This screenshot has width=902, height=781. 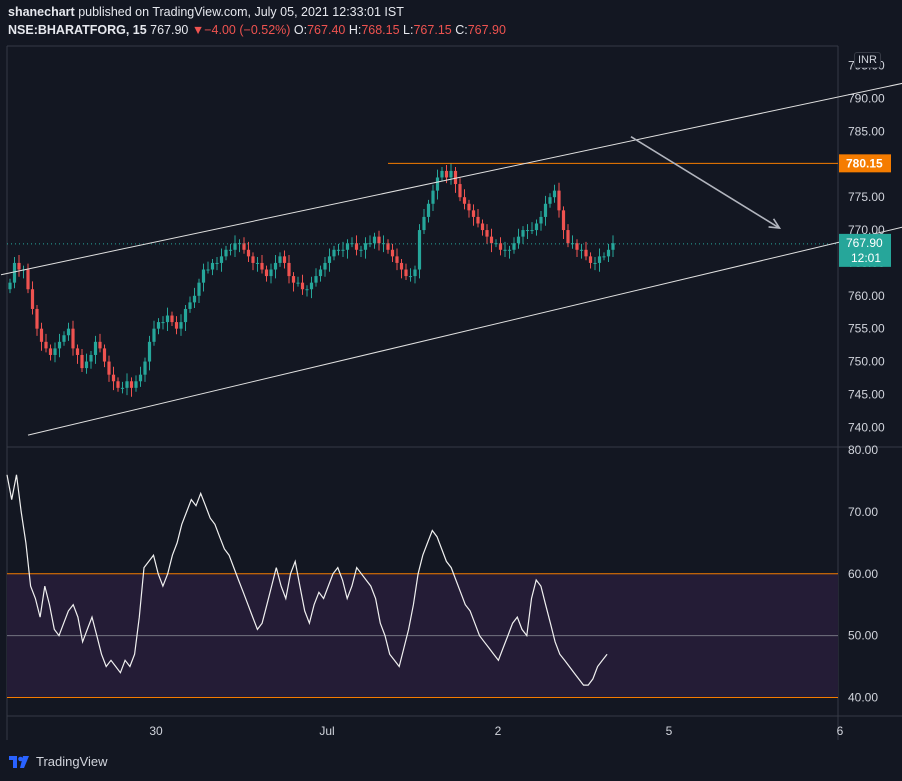 I want to click on symbol-name: NSE:BHARATFORG, 15, so click(x=77, y=30).